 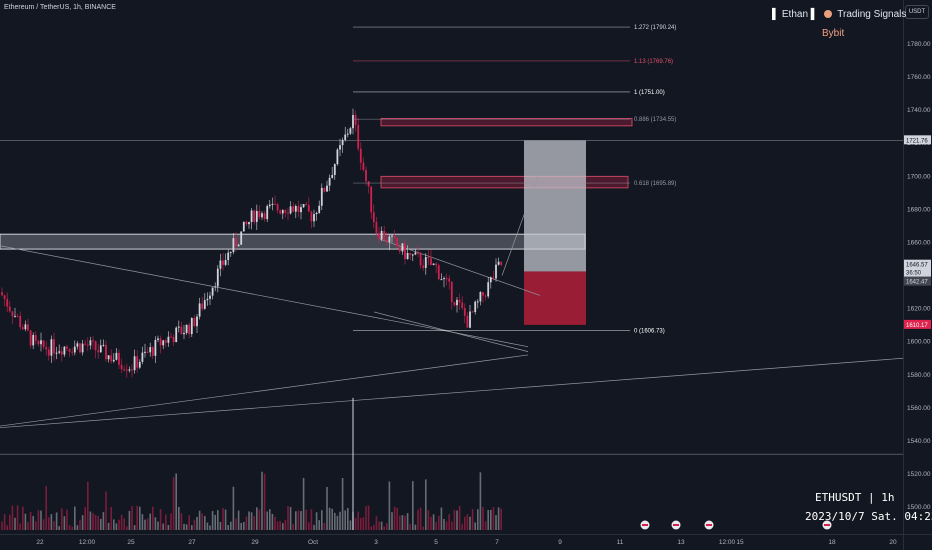 What do you see at coordinates (506, 122) in the screenshot?
I see `supply-zone-upper` at bounding box center [506, 122].